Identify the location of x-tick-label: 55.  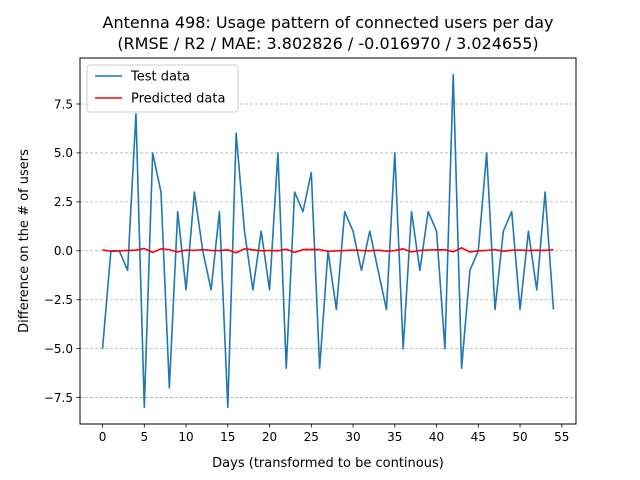
(561, 437).